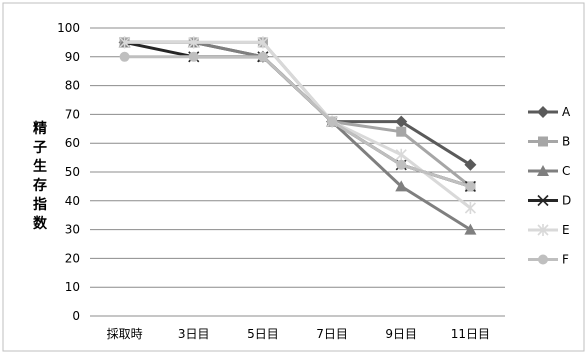  Describe the element at coordinates (125, 334) in the screenshot. I see `x-tick-label: 採取時` at that location.